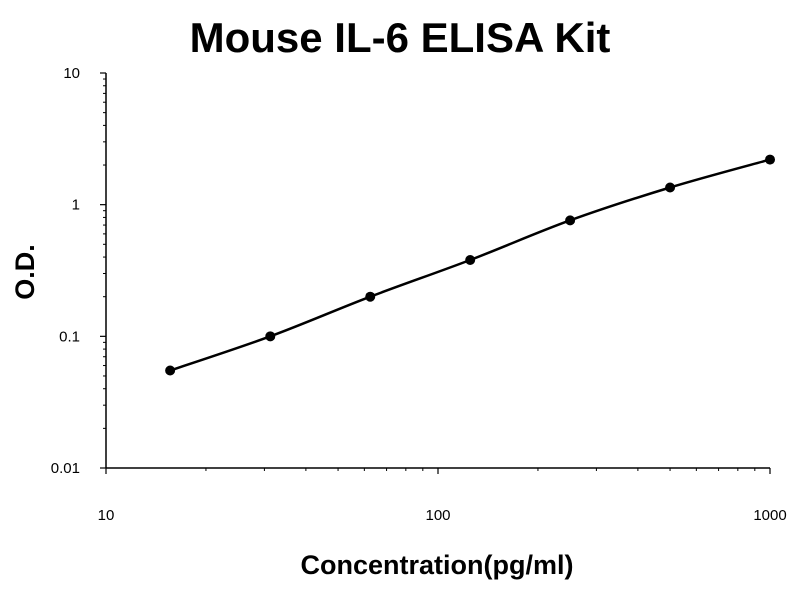  I want to click on y-tick-label: 0.01, so click(65, 468).